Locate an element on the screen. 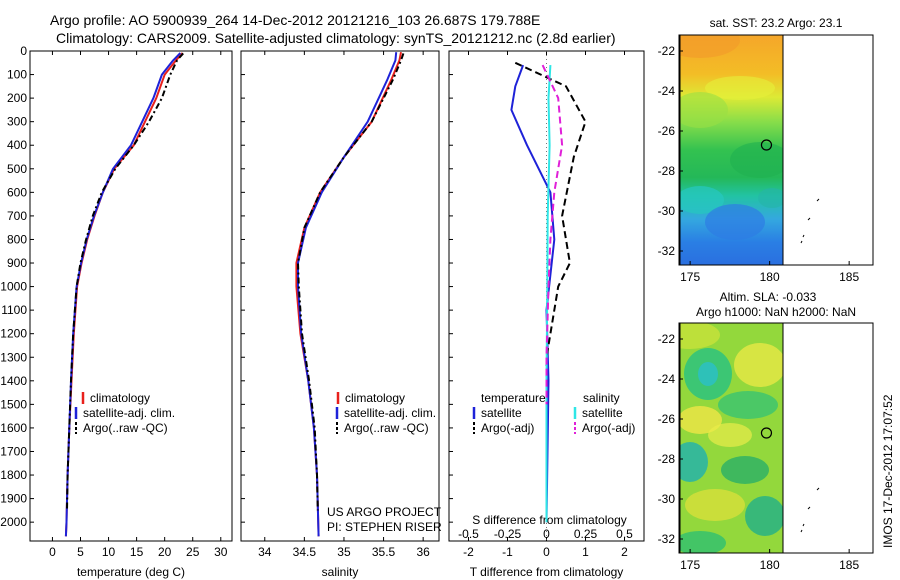 The height and width of the screenshot is (580, 900). sla-texture is located at coordinates (731, 438).